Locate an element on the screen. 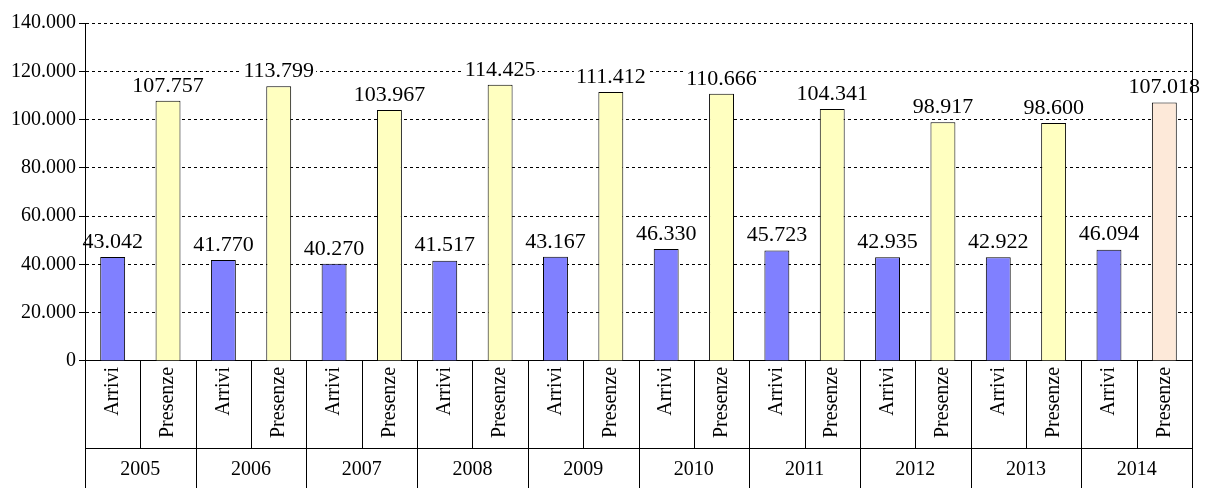 The height and width of the screenshot is (499, 1218). data-label: 103.967 is located at coordinates (389, 93).